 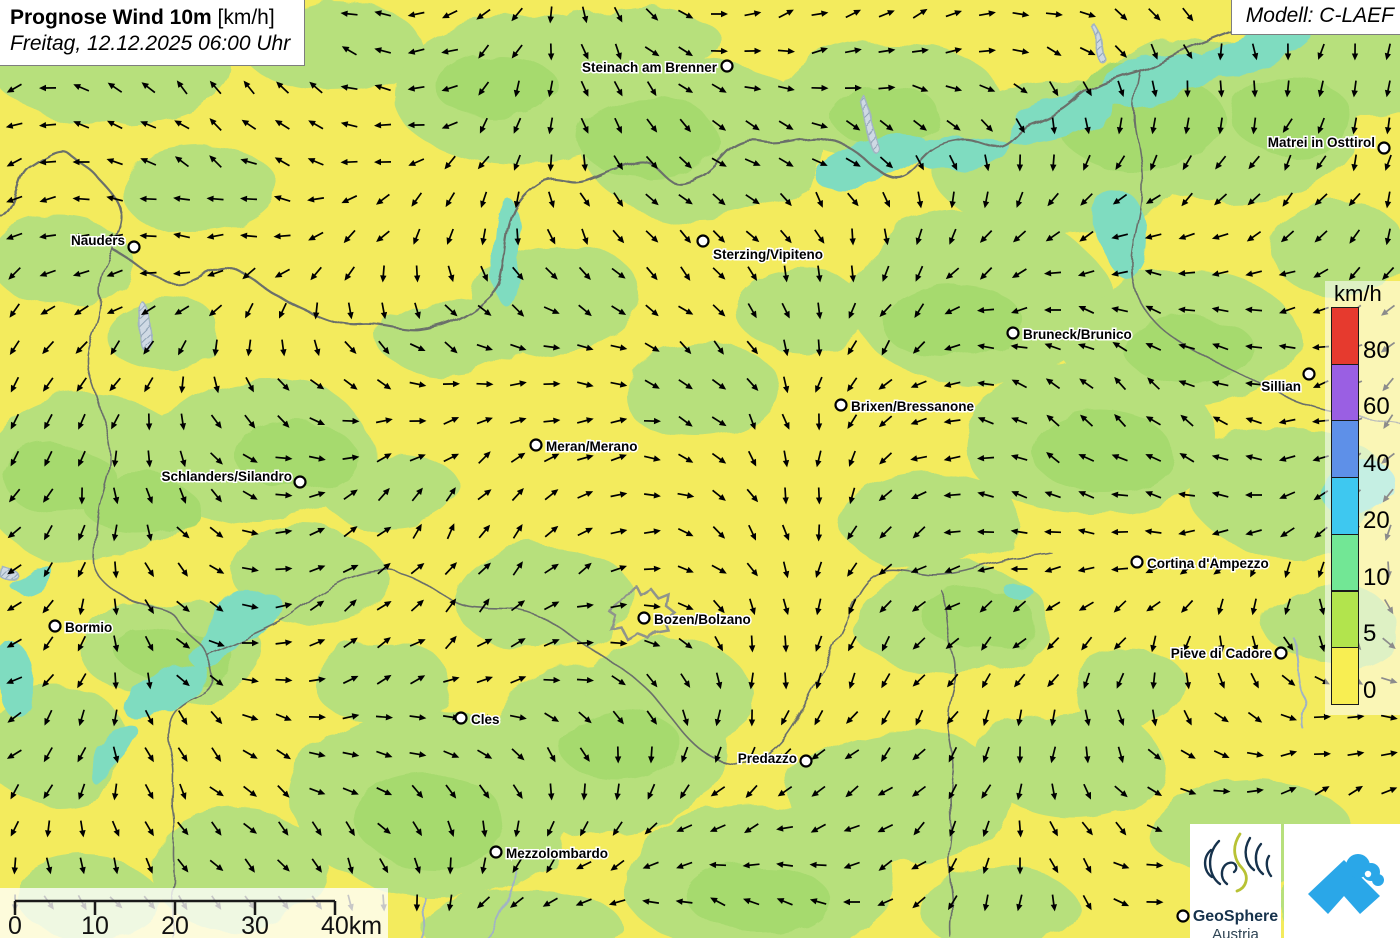 What do you see at coordinates (98, 240) in the screenshot?
I see `city-label: Nauders` at bounding box center [98, 240].